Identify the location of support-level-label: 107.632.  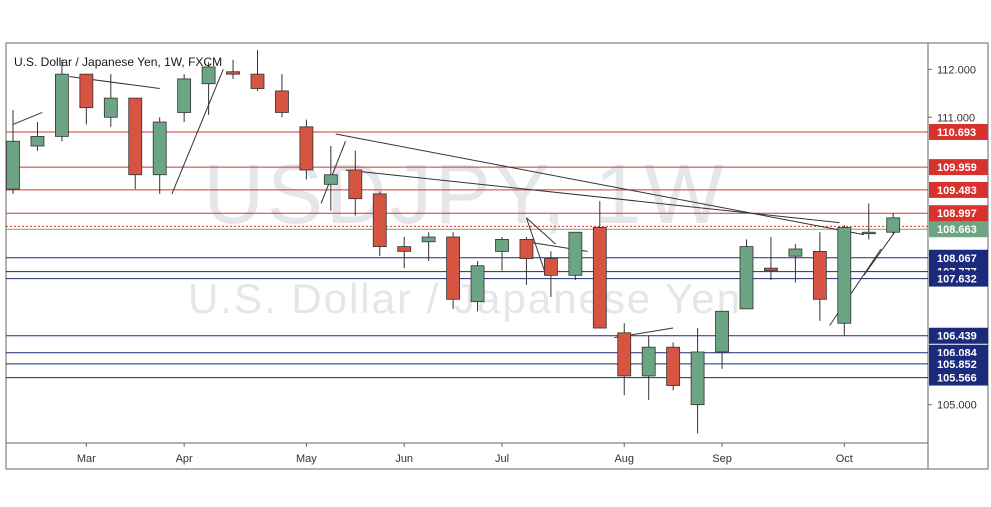
(957, 280).